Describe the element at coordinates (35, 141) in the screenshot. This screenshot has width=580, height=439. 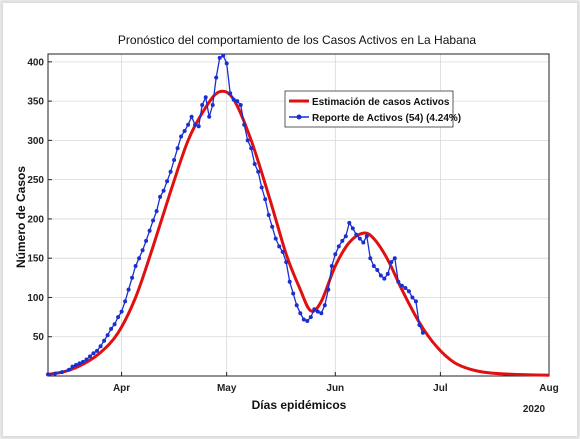
I see `y-tick-label: 300` at that location.